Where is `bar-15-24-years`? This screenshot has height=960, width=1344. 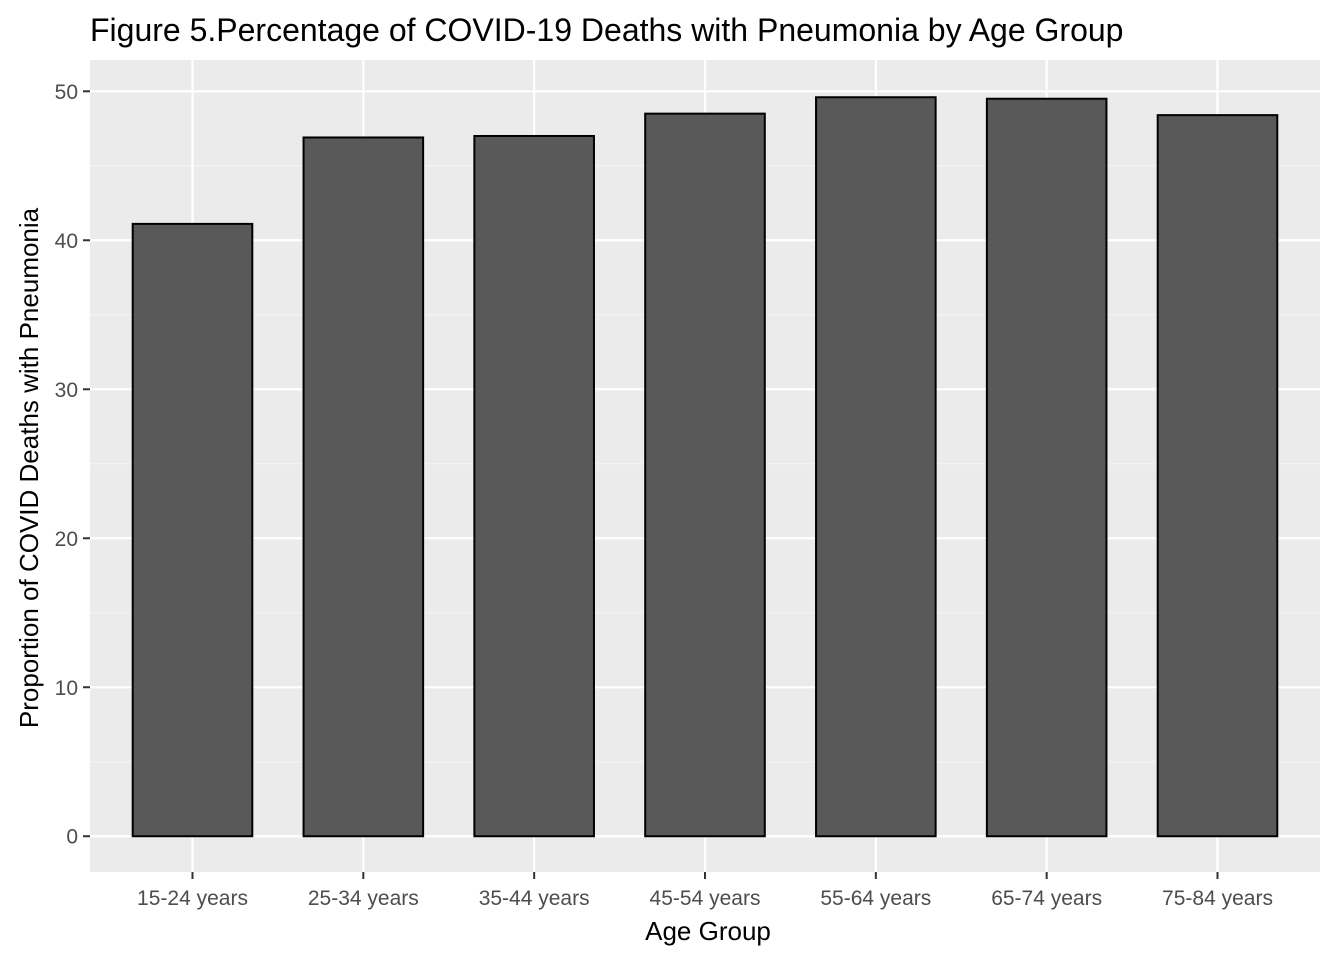 bar-15-24-years is located at coordinates (192, 530).